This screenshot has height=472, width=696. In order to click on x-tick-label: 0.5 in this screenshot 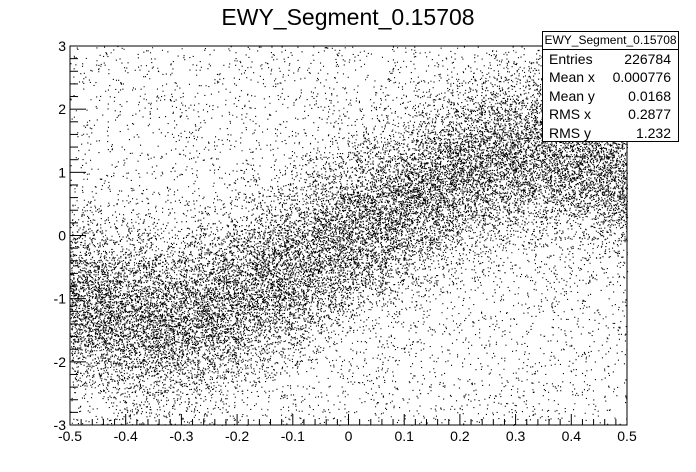, I will do `click(627, 436)`.